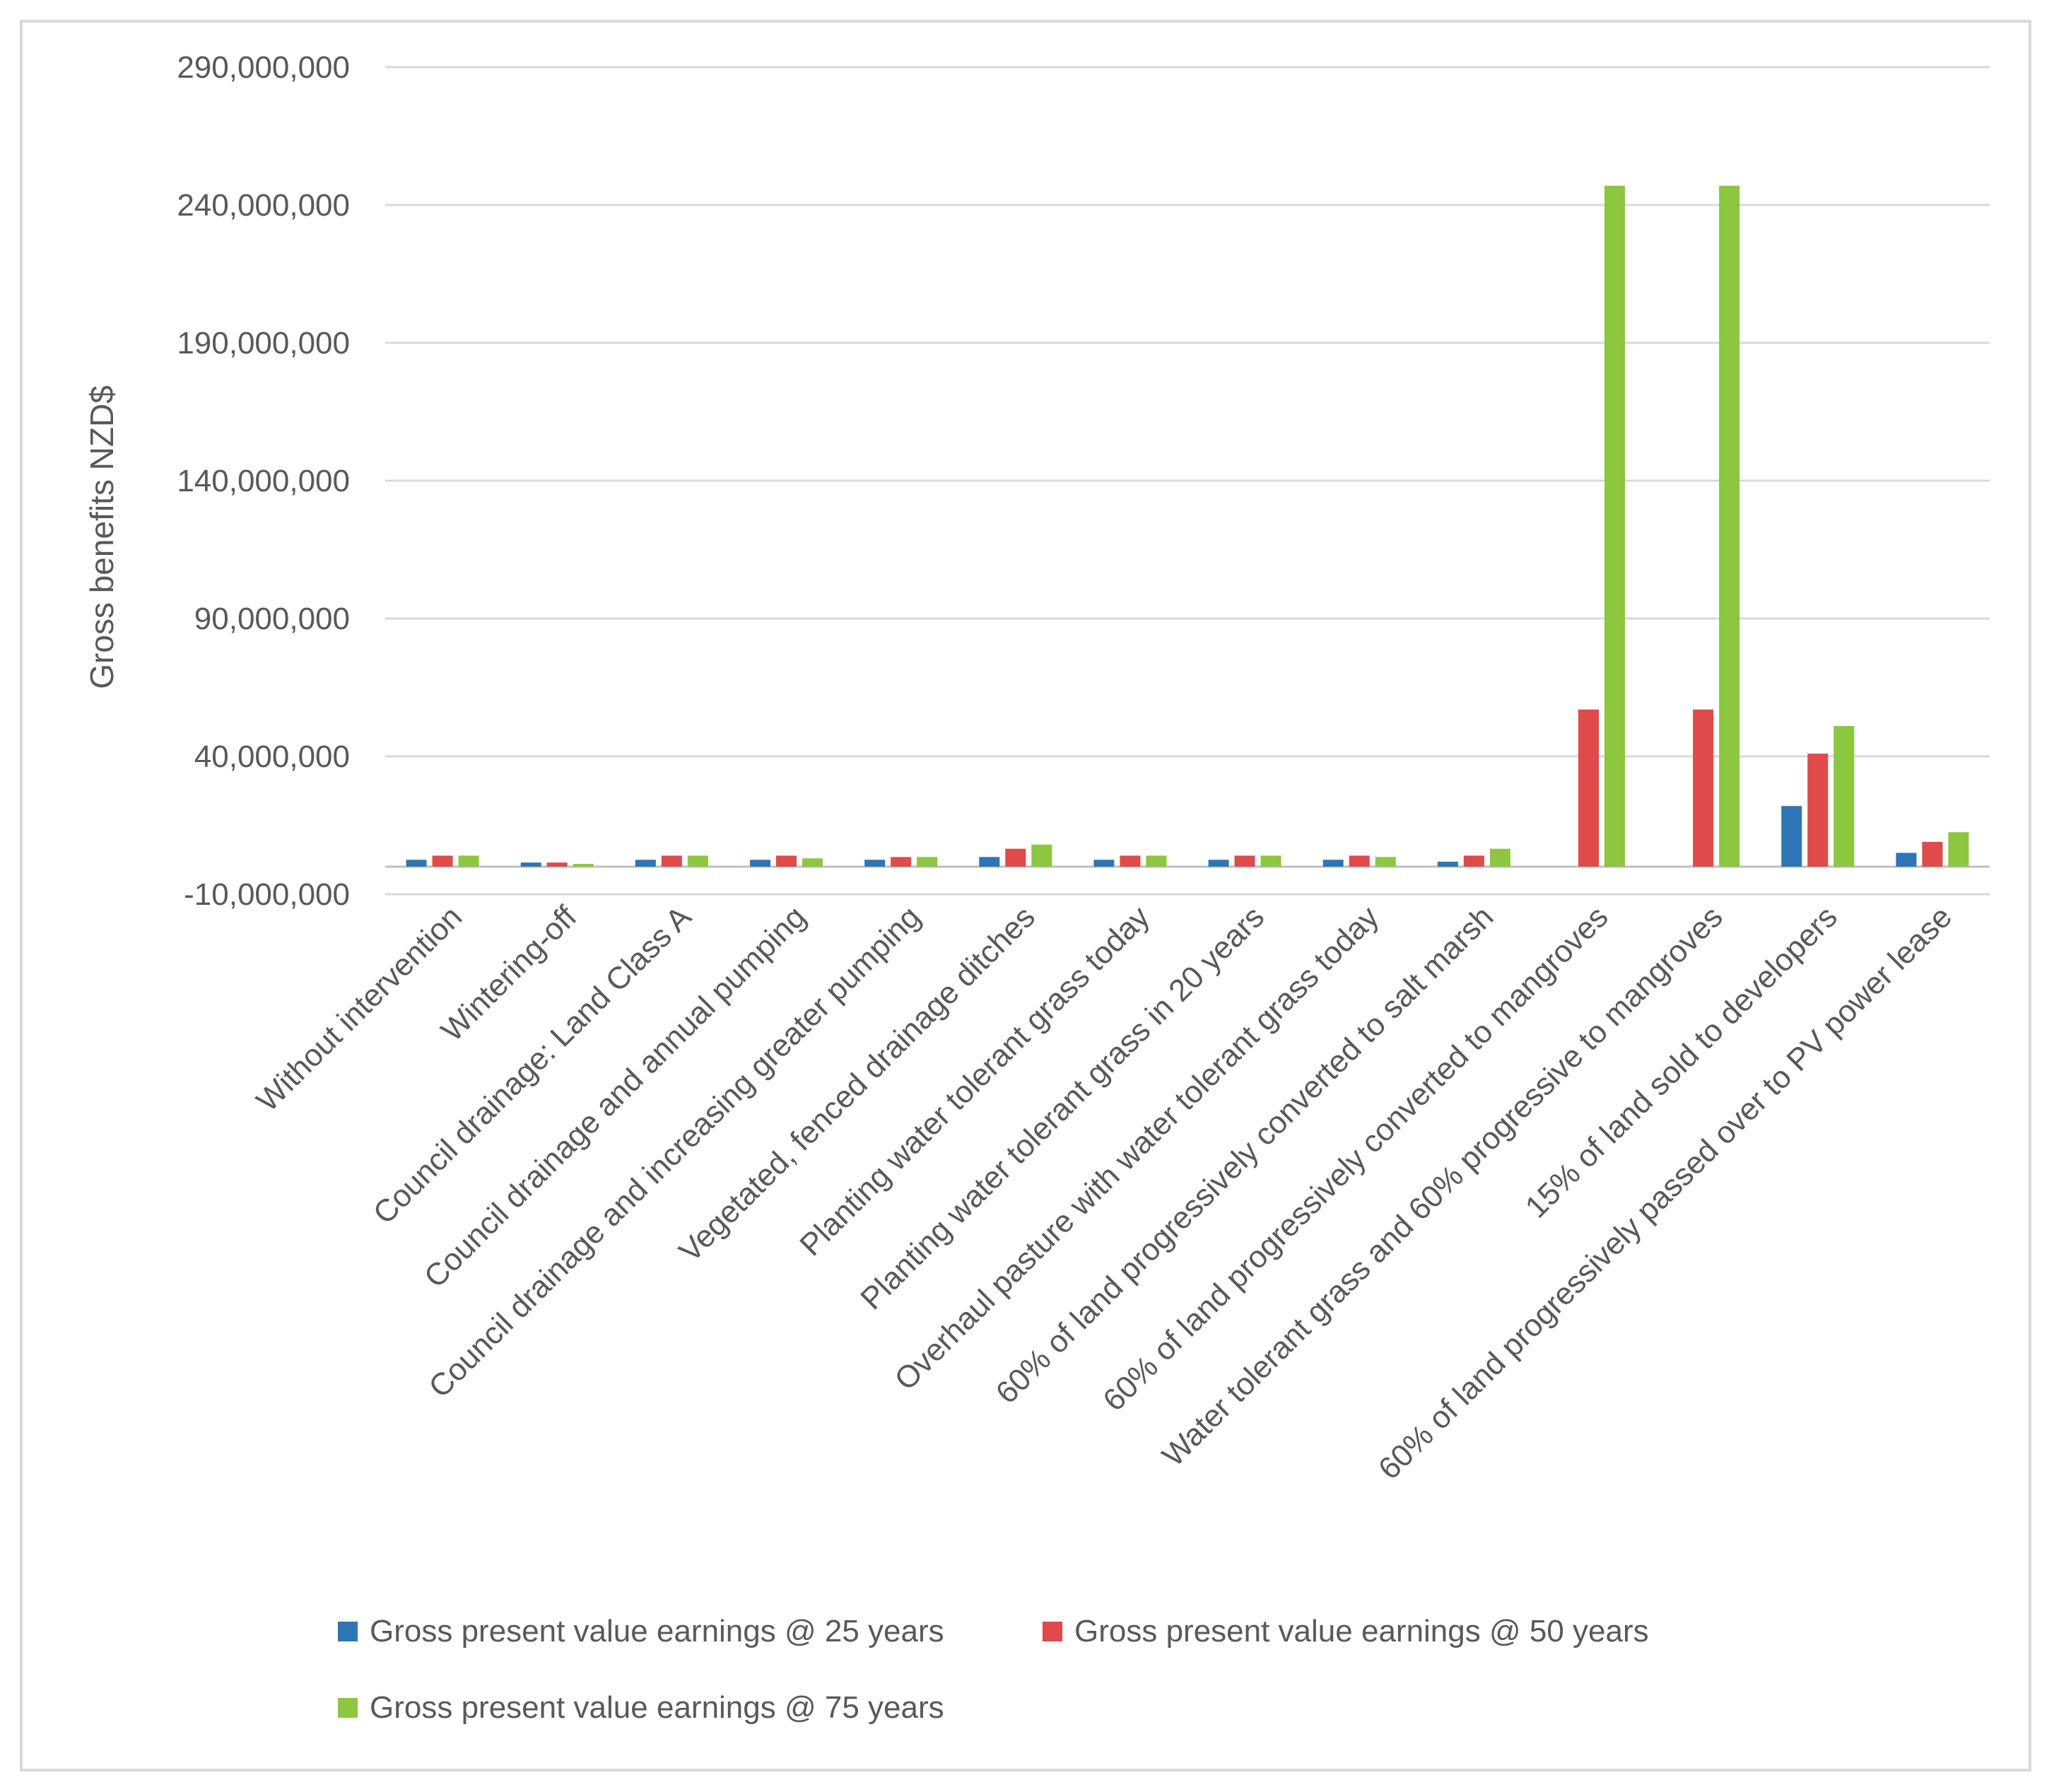 This screenshot has width=2054, height=1792. What do you see at coordinates (267, 895) in the screenshot?
I see `y-tick-label: -10,000,000` at bounding box center [267, 895].